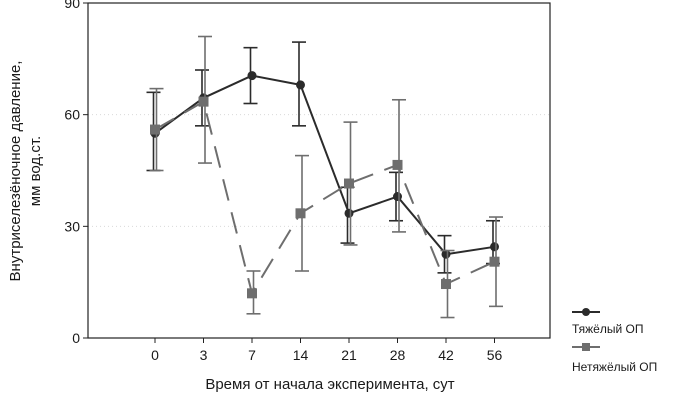 The width and height of the screenshot is (677, 401). Describe the element at coordinates (155, 355) in the screenshot. I see `x-tick-label: 0` at that location.